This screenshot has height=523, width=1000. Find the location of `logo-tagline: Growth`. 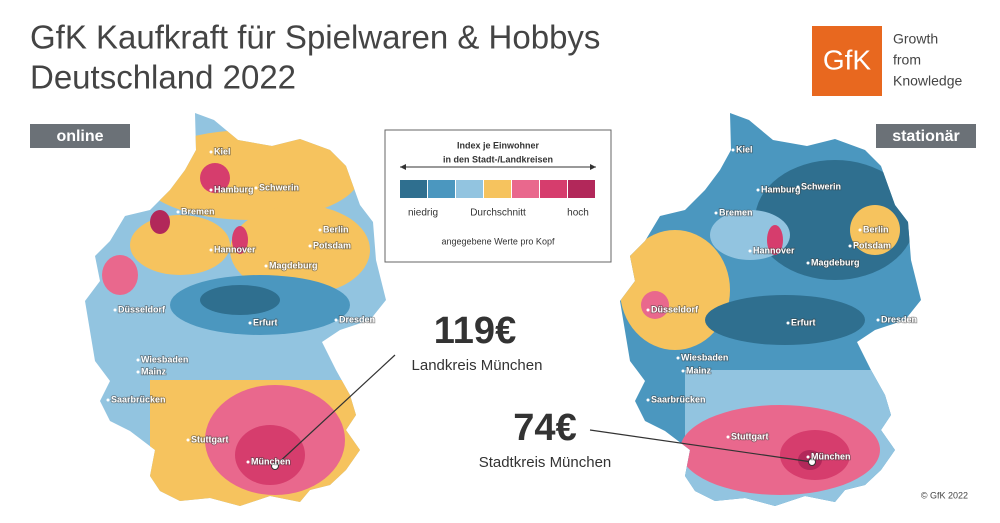

logo-tagline: Growth is located at coordinates (915, 39).